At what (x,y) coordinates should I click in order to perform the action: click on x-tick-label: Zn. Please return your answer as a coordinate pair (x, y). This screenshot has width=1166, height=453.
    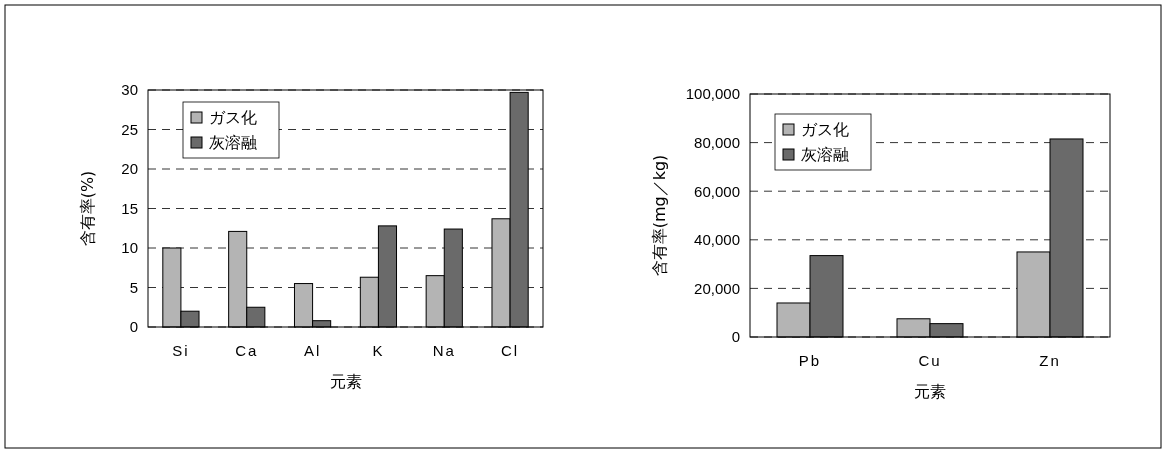
    Looking at the image, I should click on (1050, 360).